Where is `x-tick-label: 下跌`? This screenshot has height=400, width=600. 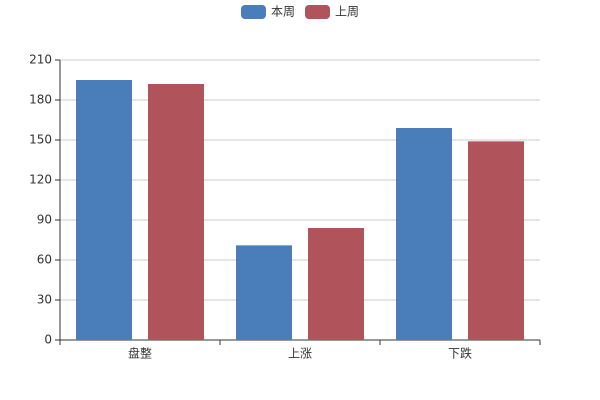
x-tick-label: 下跌 is located at coordinates (460, 353).